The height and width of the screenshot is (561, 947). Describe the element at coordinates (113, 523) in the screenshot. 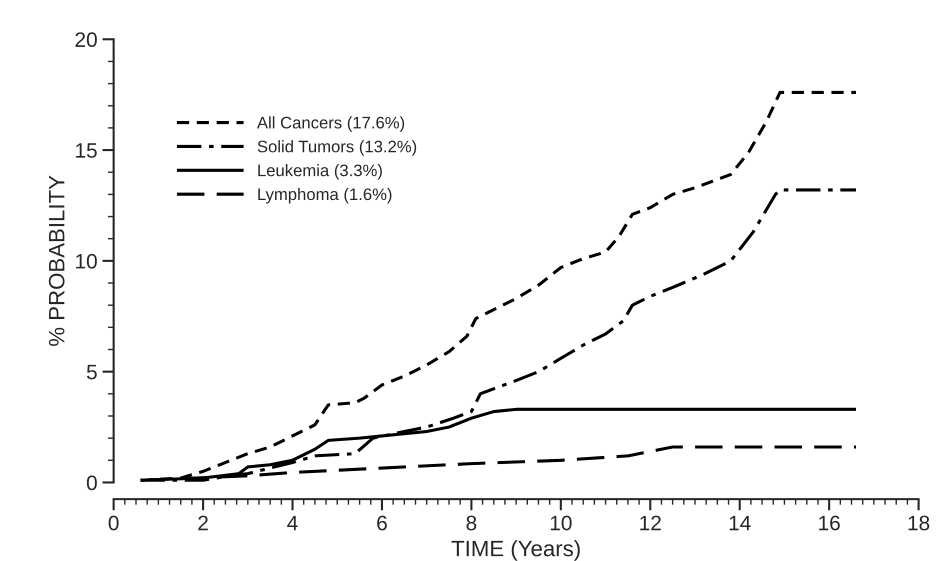

I see `x-tick-label: 0` at that location.